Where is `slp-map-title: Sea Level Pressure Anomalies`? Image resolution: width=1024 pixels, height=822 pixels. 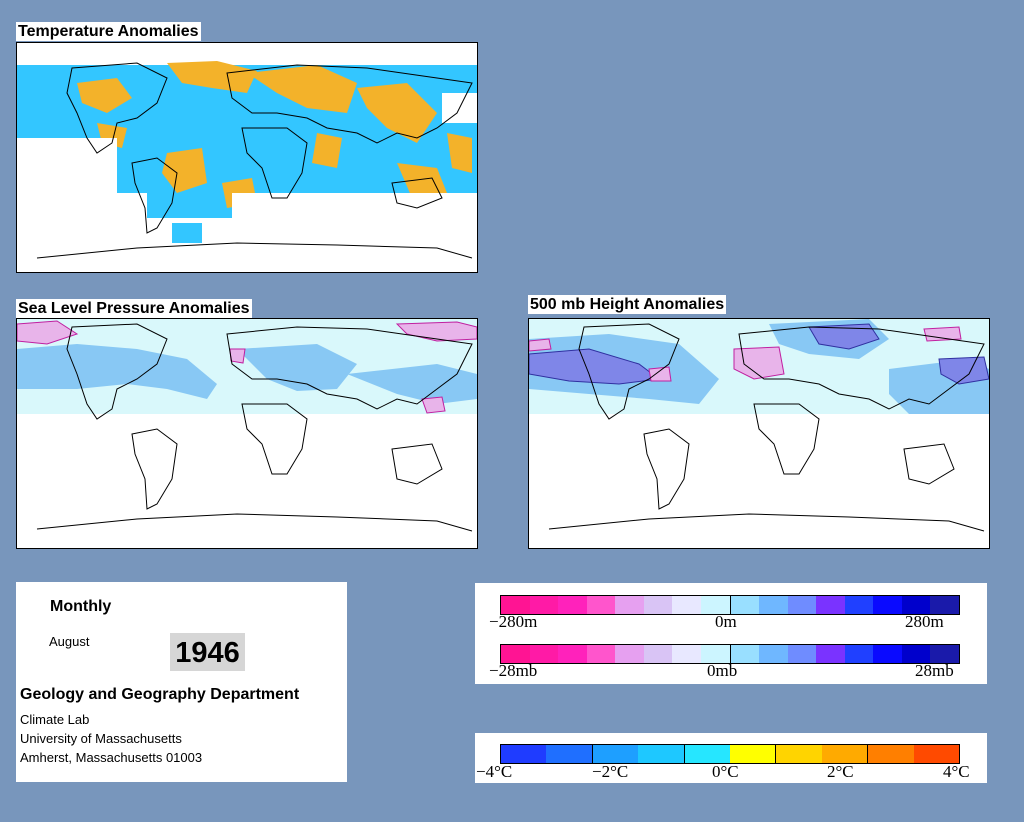 slp-map-title: Sea Level Pressure Anomalies is located at coordinates (134, 308).